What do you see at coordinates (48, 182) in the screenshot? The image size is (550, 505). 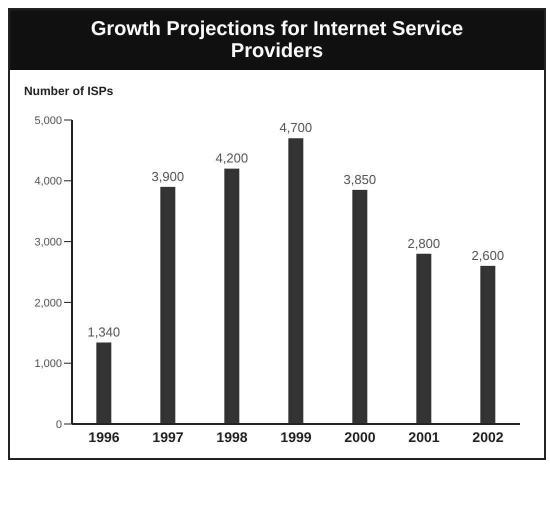 I see `y-tick-label: 4,000` at bounding box center [48, 182].